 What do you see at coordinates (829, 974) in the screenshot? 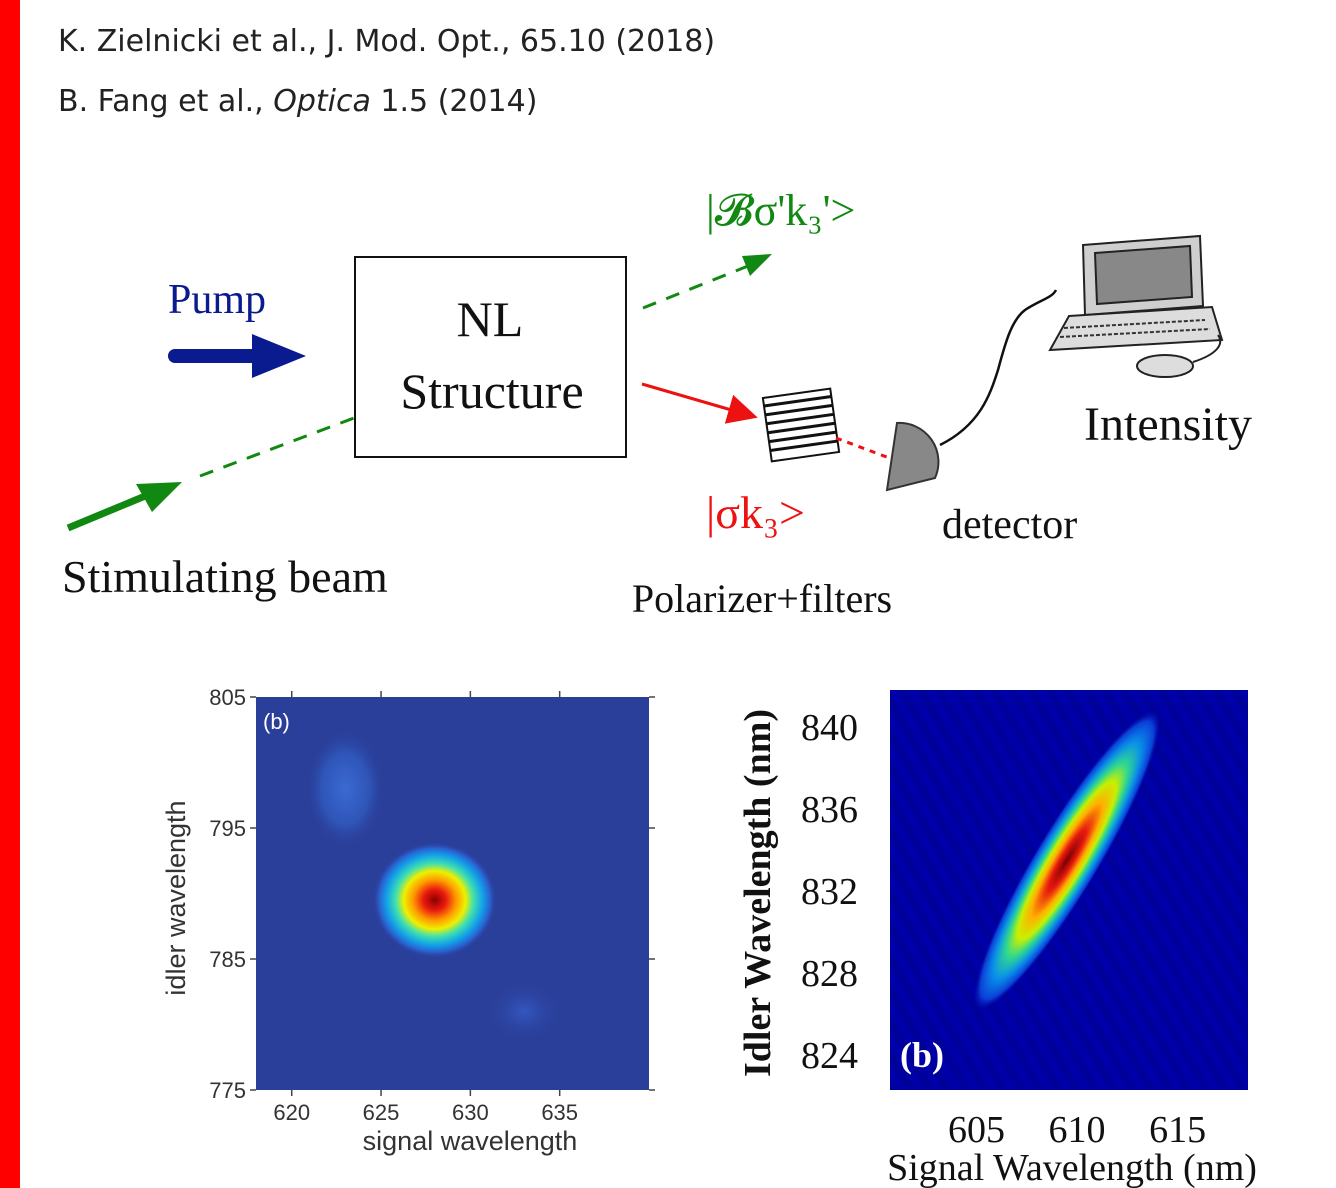
I see `right-ytick-label: 828` at bounding box center [829, 974].